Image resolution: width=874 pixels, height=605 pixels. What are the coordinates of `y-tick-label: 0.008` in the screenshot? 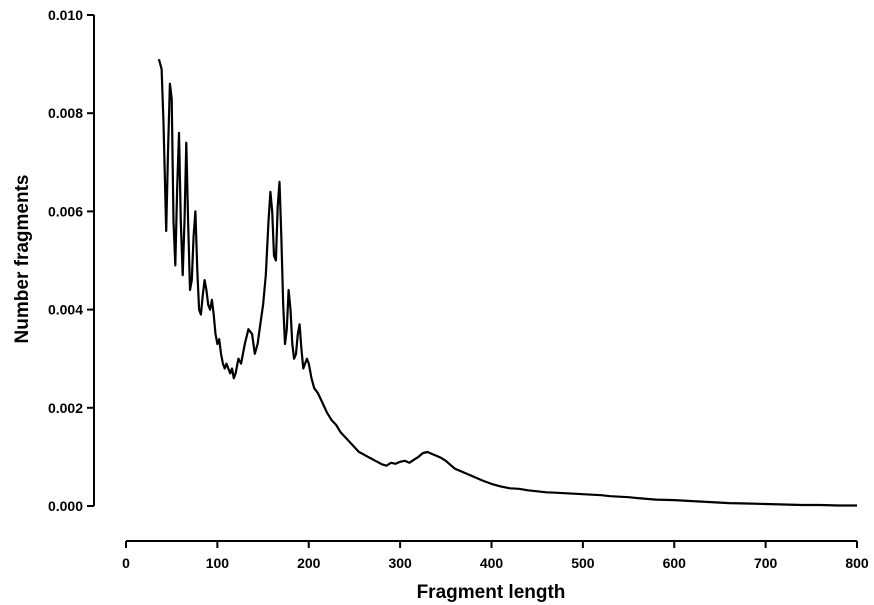 It's located at (65, 113).